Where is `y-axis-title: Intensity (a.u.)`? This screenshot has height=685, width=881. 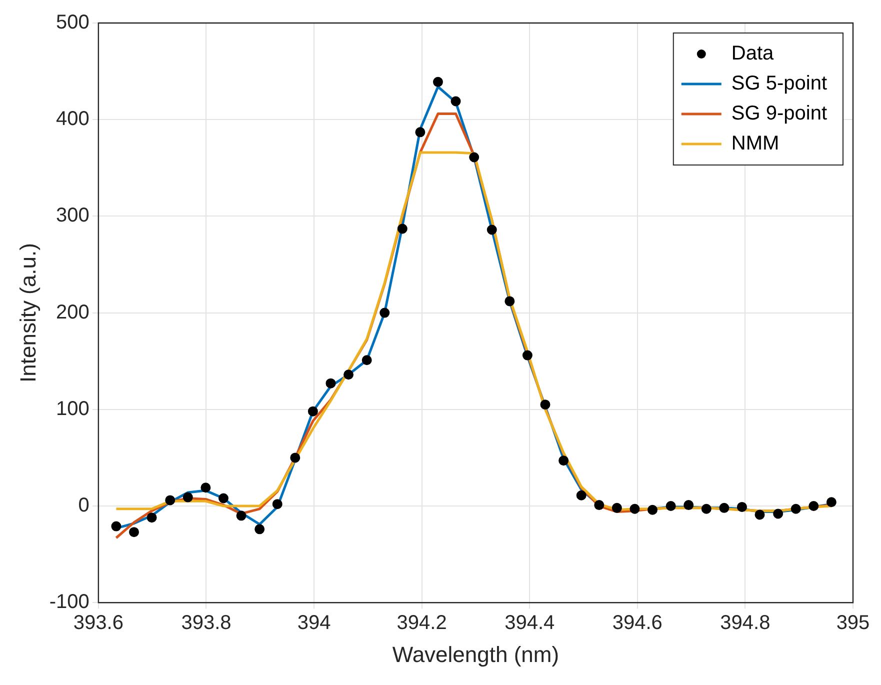 y-axis-title: Intensity (a.u.) is located at coordinates (27, 312).